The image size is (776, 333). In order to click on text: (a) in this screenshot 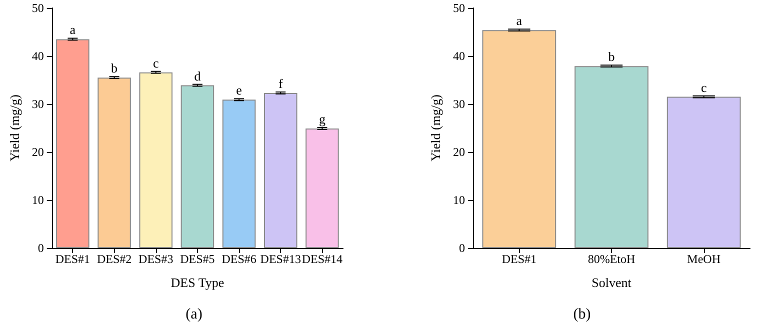, I will do `click(194, 314)`.